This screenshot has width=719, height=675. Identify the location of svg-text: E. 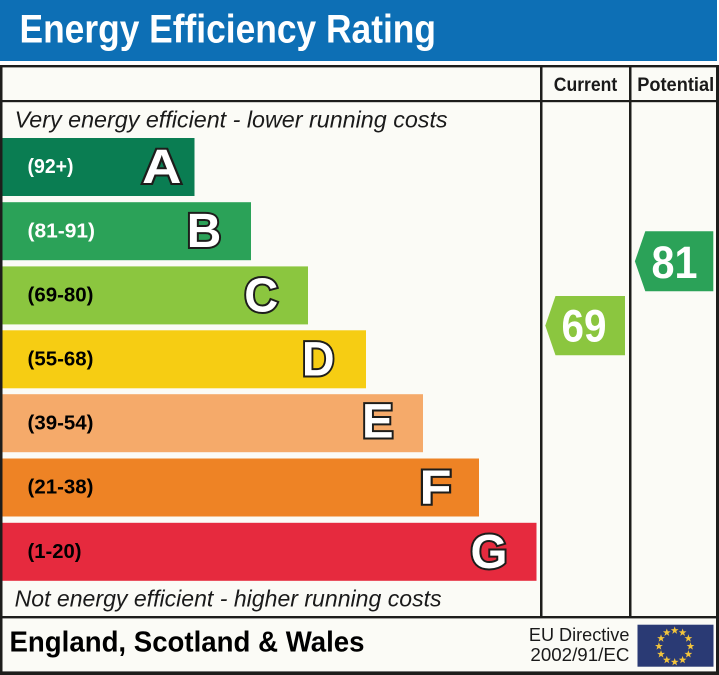
(378, 422).